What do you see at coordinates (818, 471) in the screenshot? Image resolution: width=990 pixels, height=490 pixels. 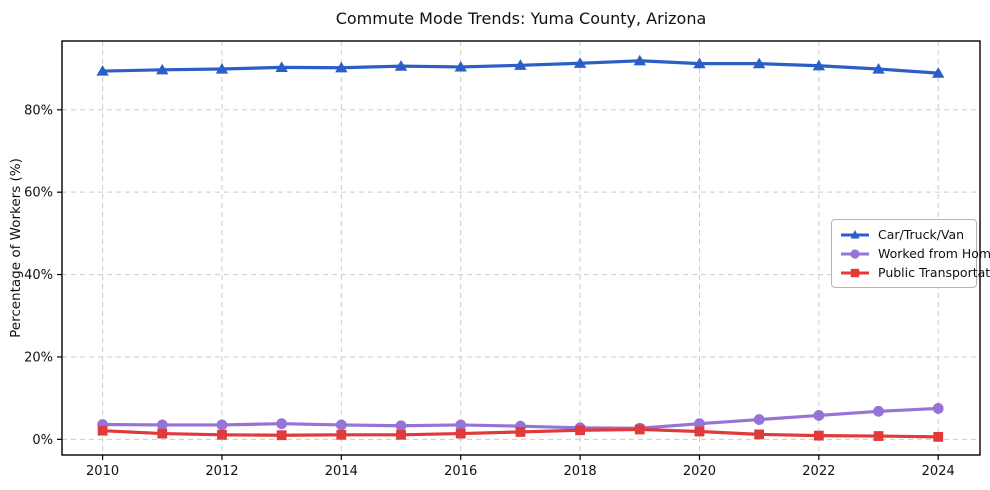 I see `x-tick-label: 2022` at bounding box center [818, 471].